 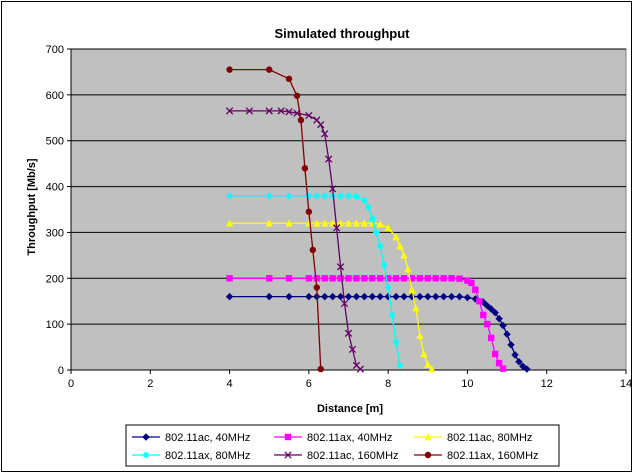 I want to click on x-axis-title: Distance [m], so click(x=350, y=409).